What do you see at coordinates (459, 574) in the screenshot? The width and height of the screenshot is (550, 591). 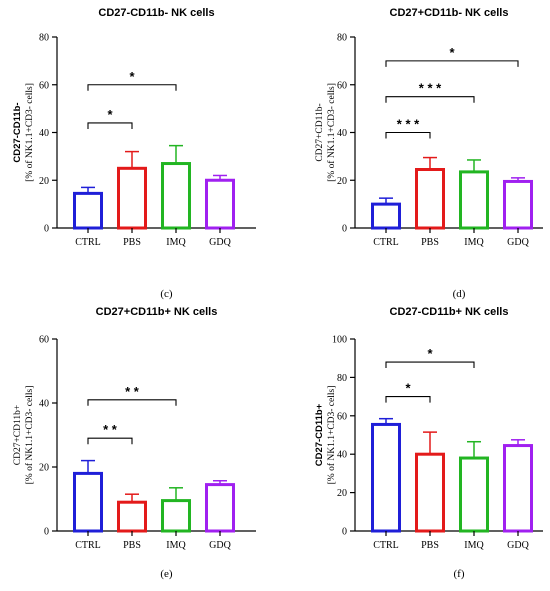 I see `panel-label: (f)` at bounding box center [459, 574].